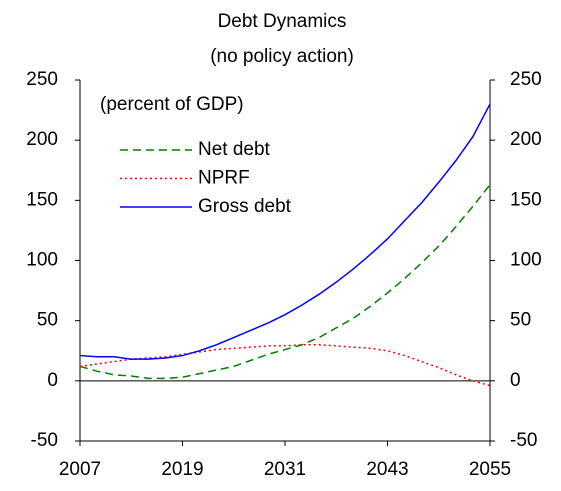  I want to click on y2-tick-label: 150, so click(526, 199).